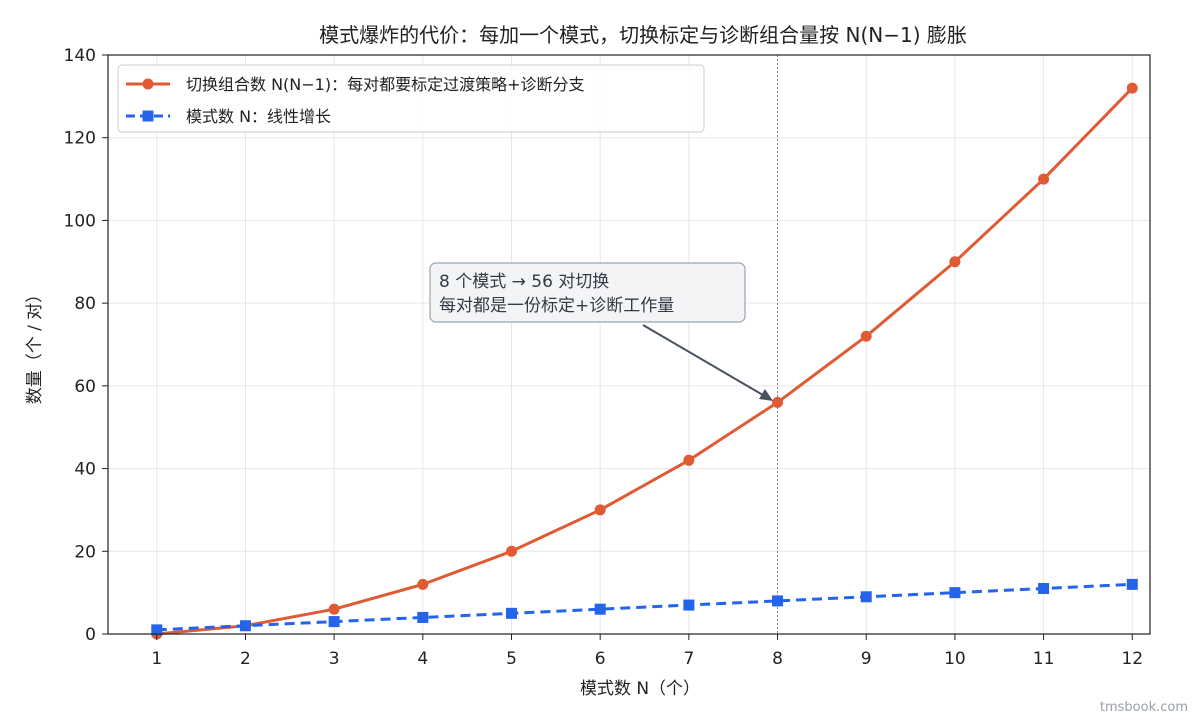 The height and width of the screenshot is (720, 1200). What do you see at coordinates (85, 470) in the screenshot?
I see `y-tick-label: 40` at bounding box center [85, 470].